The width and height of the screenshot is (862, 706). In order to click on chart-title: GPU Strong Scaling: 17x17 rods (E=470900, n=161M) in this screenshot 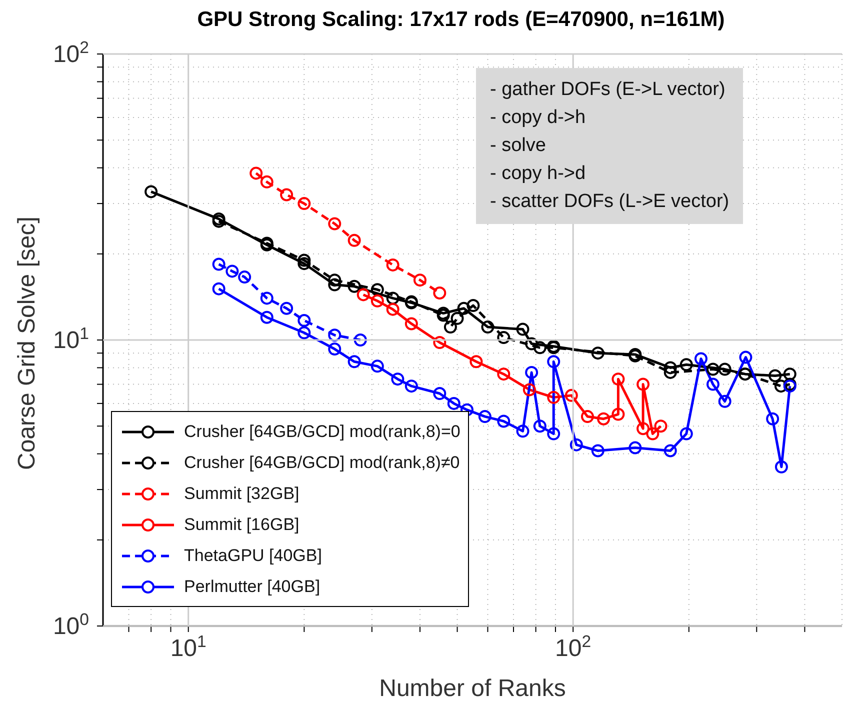, I will do `click(461, 20)`.